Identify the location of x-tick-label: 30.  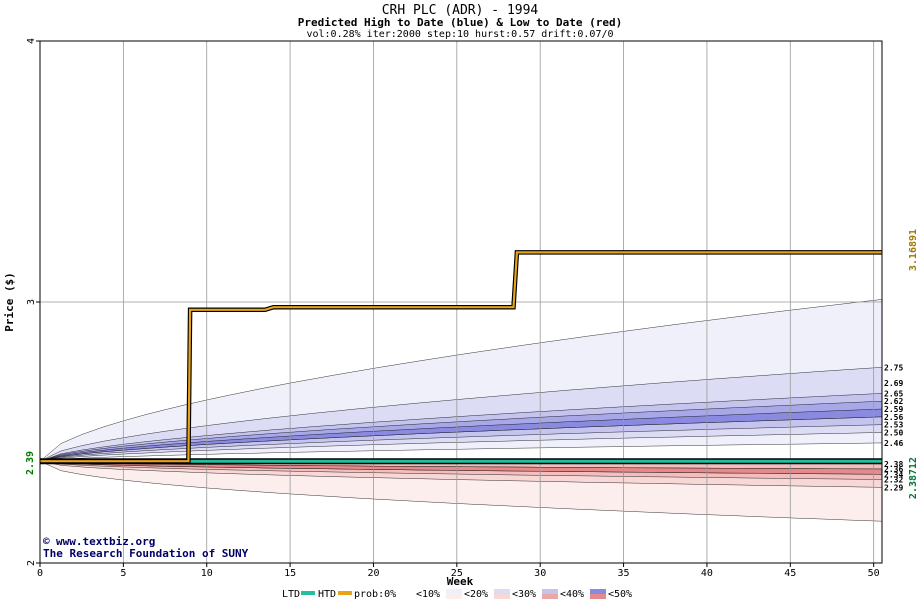
(540, 573).